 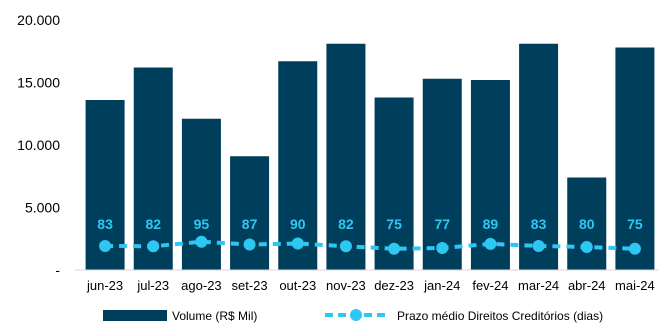 I want to click on prazo-line, so click(x=370, y=245).